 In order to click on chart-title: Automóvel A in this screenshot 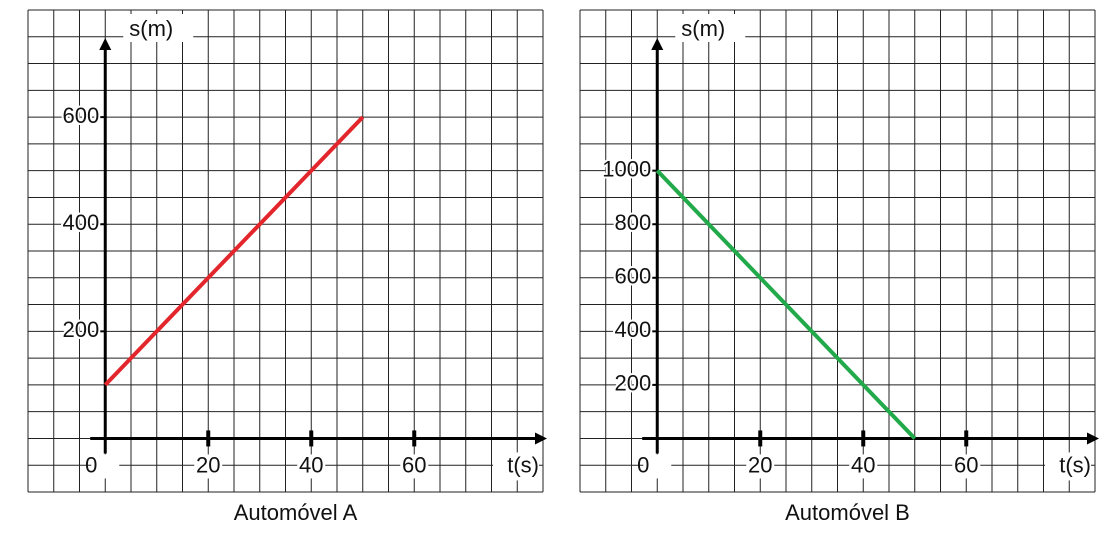, I will do `click(296, 512)`.